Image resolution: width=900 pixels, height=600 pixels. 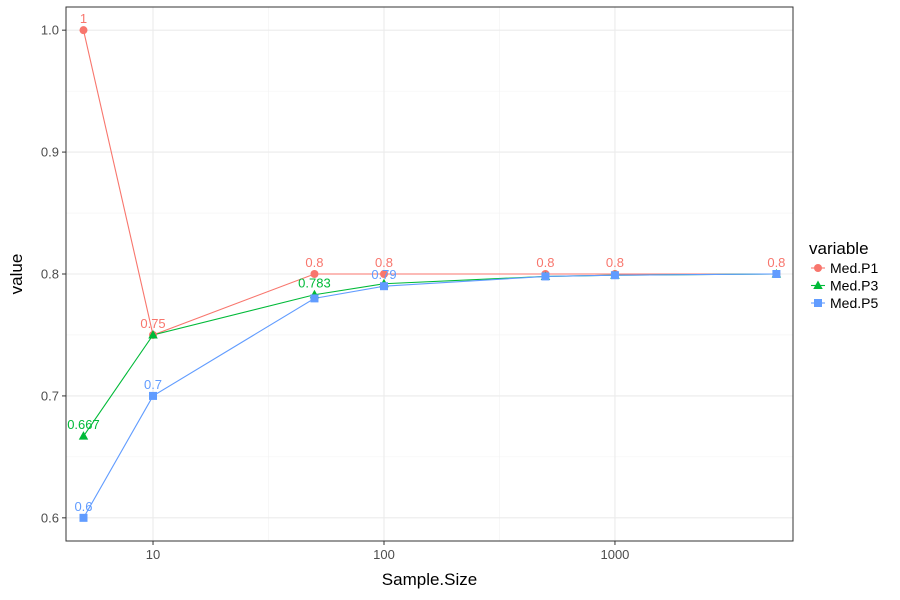 I want to click on legend-item-med-p1: Med.P1, so click(x=844, y=268).